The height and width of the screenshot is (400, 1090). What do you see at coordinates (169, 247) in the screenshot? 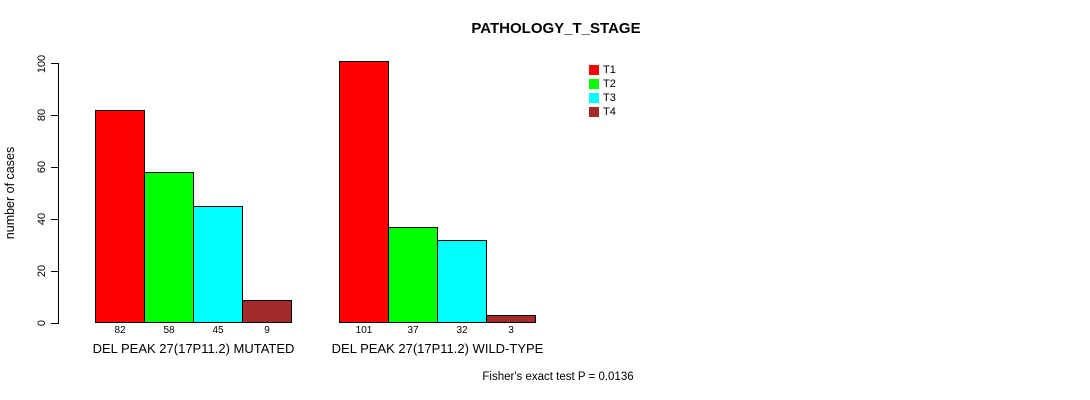
I see `bar-group1-t2` at bounding box center [169, 247].